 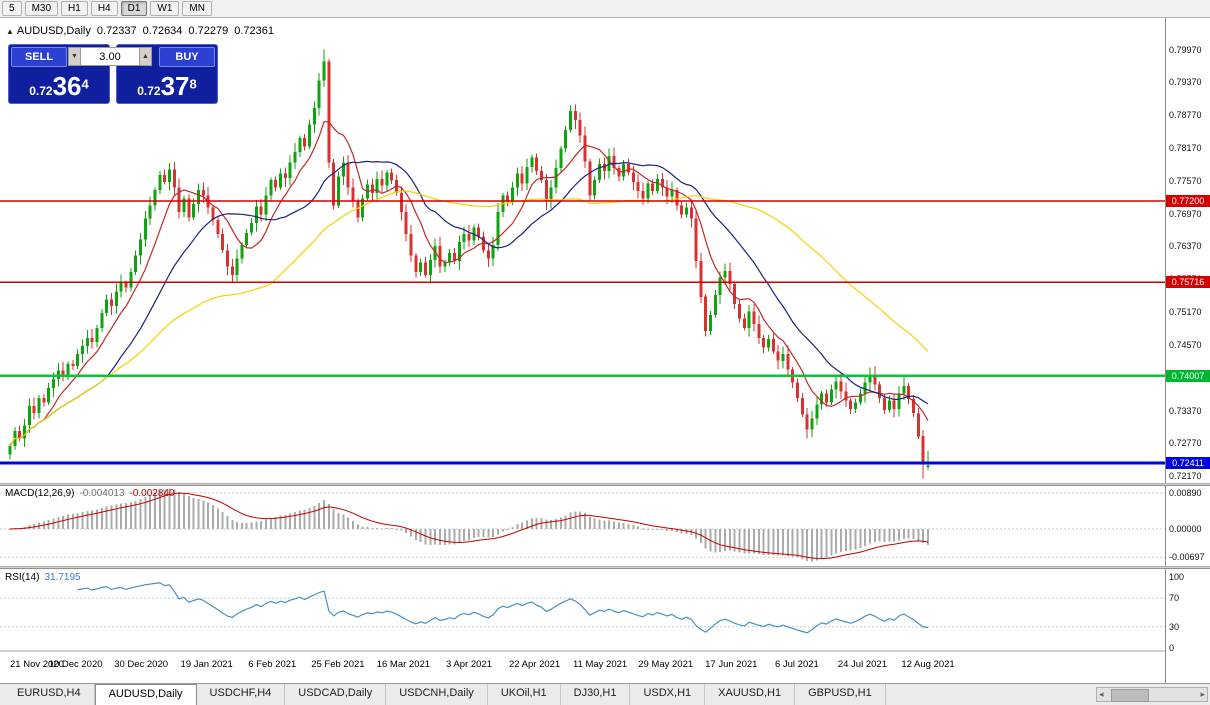 I want to click on rsi-axis-label: 70, so click(x=1174, y=598).